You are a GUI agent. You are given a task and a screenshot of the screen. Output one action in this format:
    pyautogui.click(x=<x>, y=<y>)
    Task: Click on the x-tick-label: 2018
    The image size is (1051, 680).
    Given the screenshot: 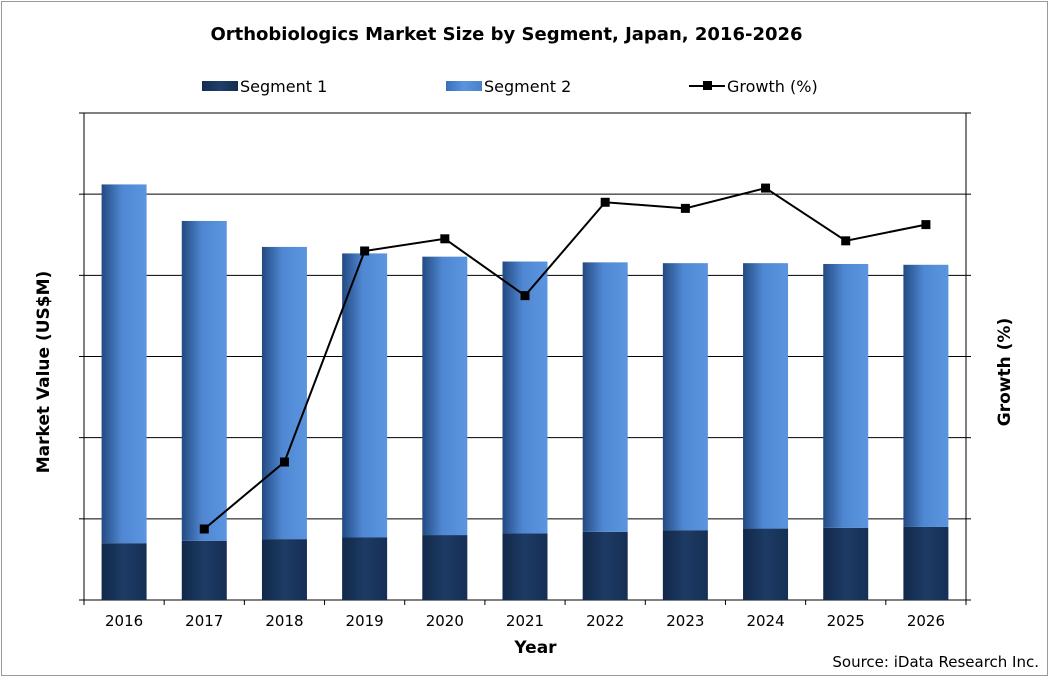 What is the action you would take?
    pyautogui.click(x=284, y=621)
    